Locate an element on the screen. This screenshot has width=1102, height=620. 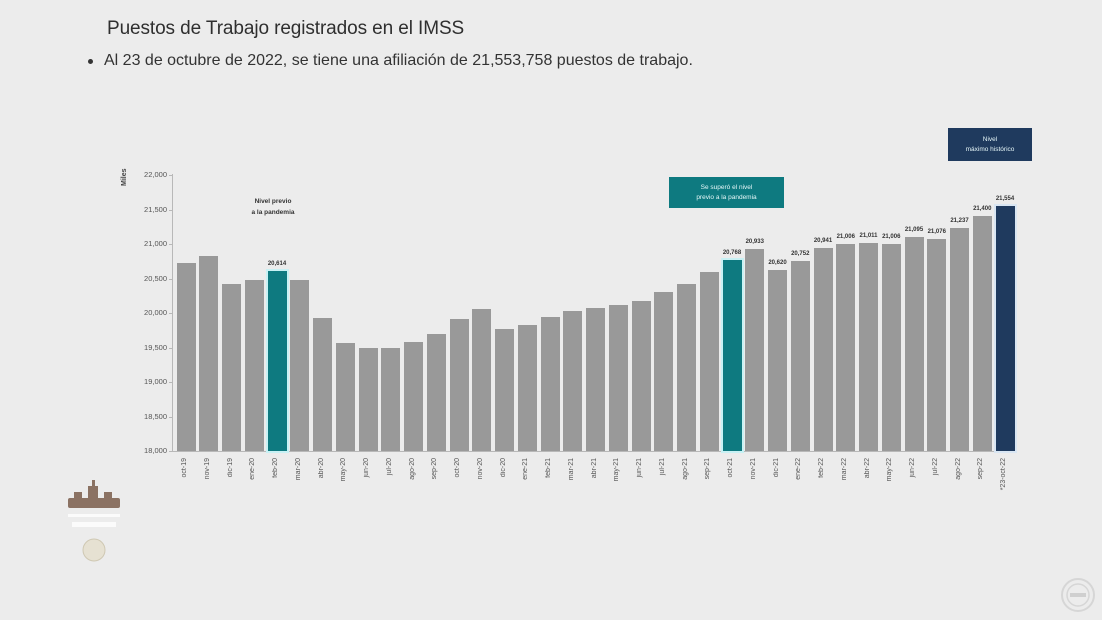
bar-value-label: 20,768 is located at coordinates (732, 253).